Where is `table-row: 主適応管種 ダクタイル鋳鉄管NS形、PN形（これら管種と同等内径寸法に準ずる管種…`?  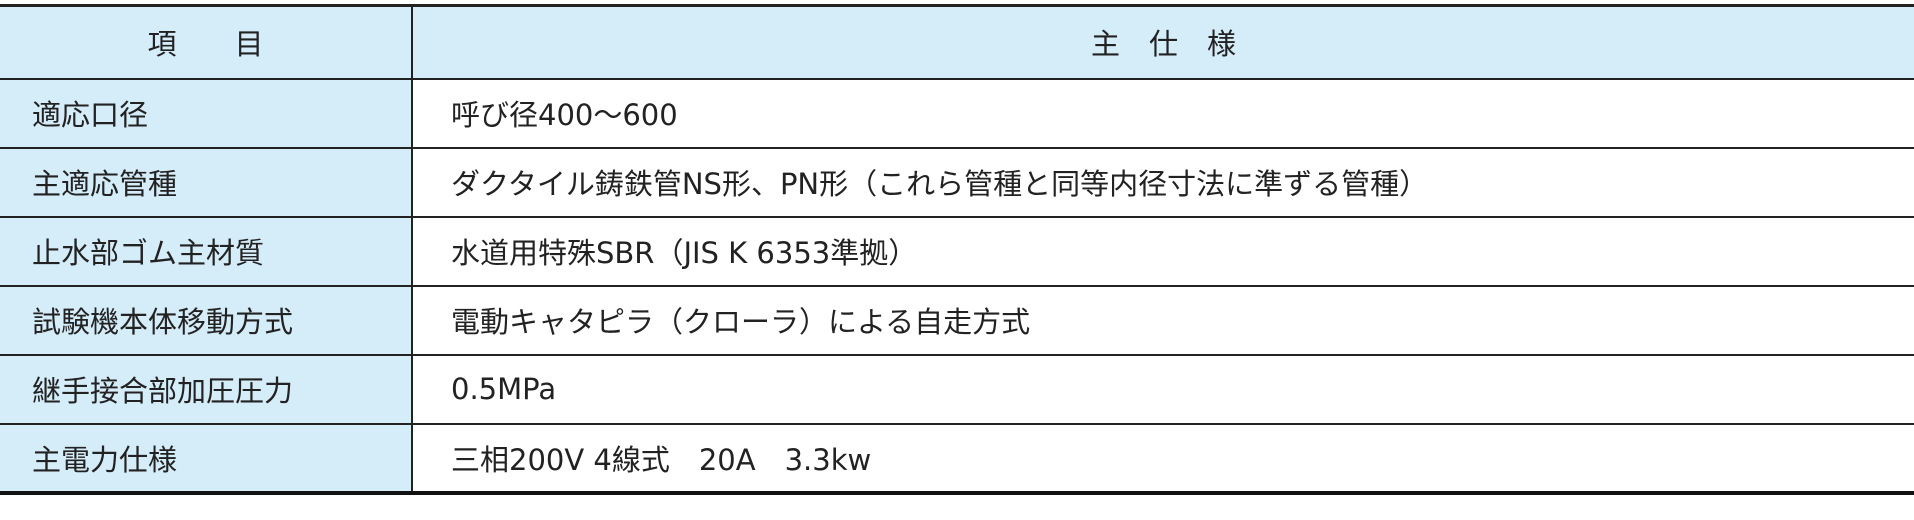
table-row: 主適応管種 ダクタイル鋳鉄管NS形、PN形（これら管種と同等内径寸法に準ずる管種… is located at coordinates (957, 182).